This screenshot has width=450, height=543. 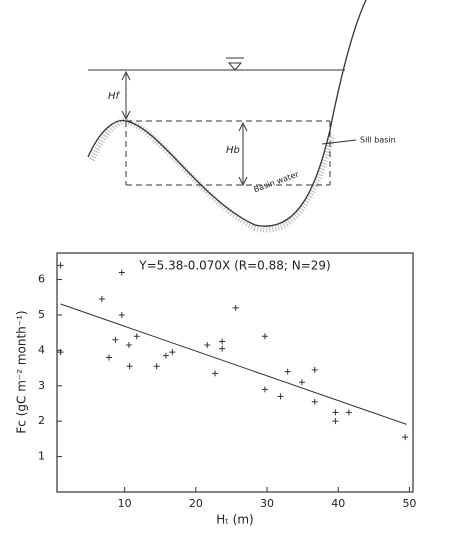 I want to click on diagram-label: Hb, so click(x=233, y=150).